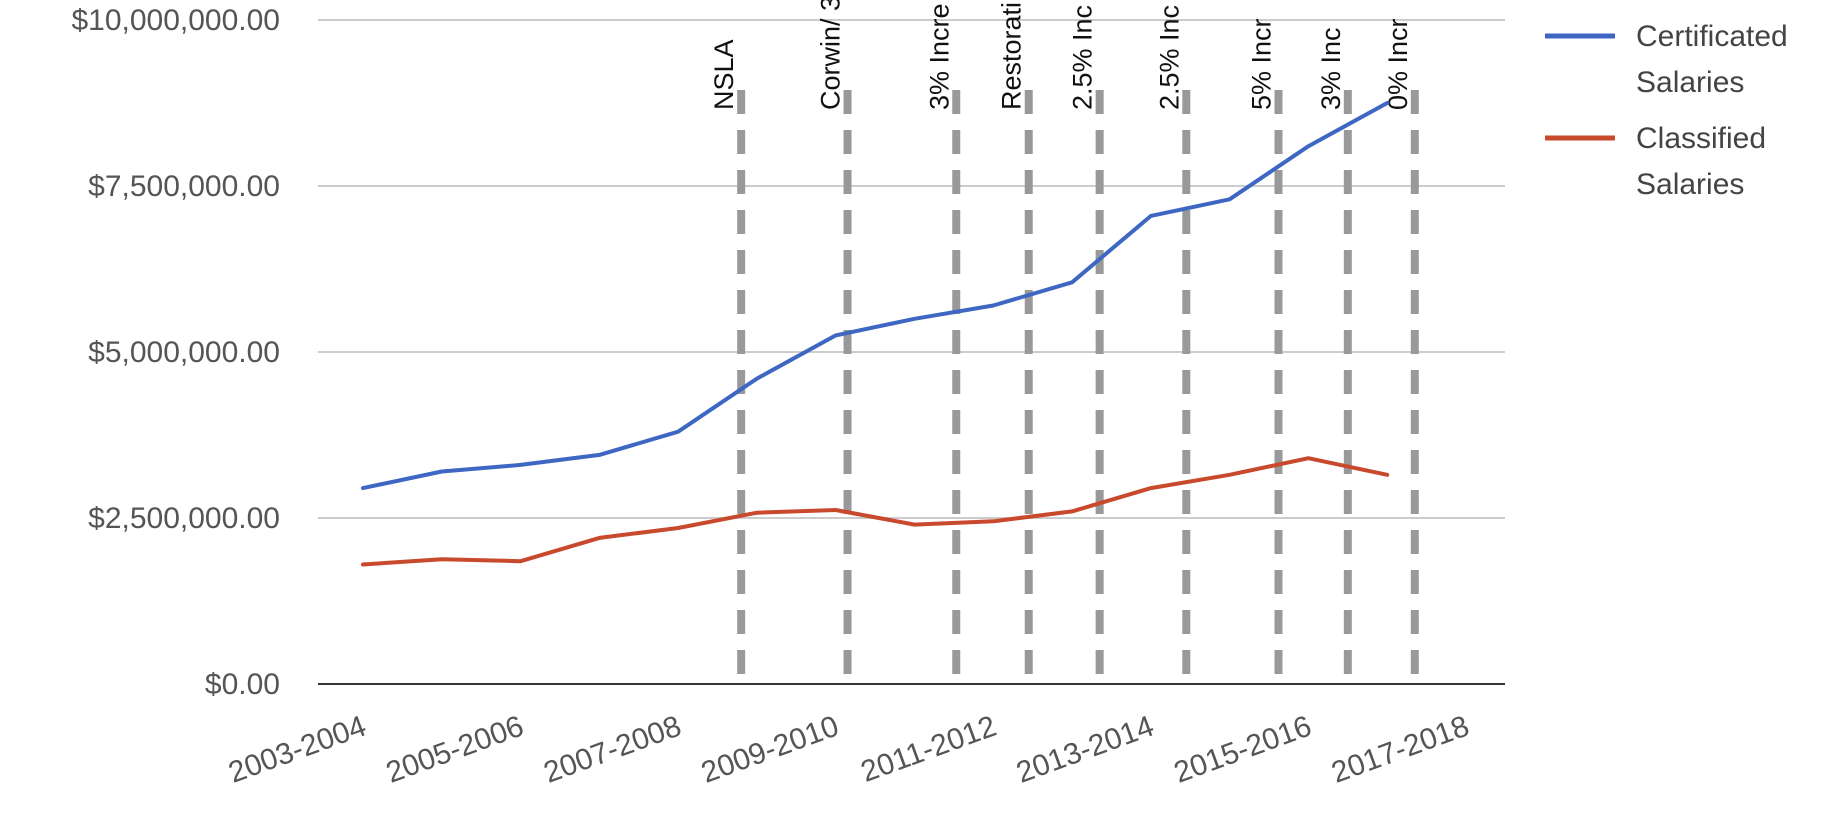 The width and height of the screenshot is (1844, 827). I want to click on x-tick-label: 2017-2018, so click(1400, 750).